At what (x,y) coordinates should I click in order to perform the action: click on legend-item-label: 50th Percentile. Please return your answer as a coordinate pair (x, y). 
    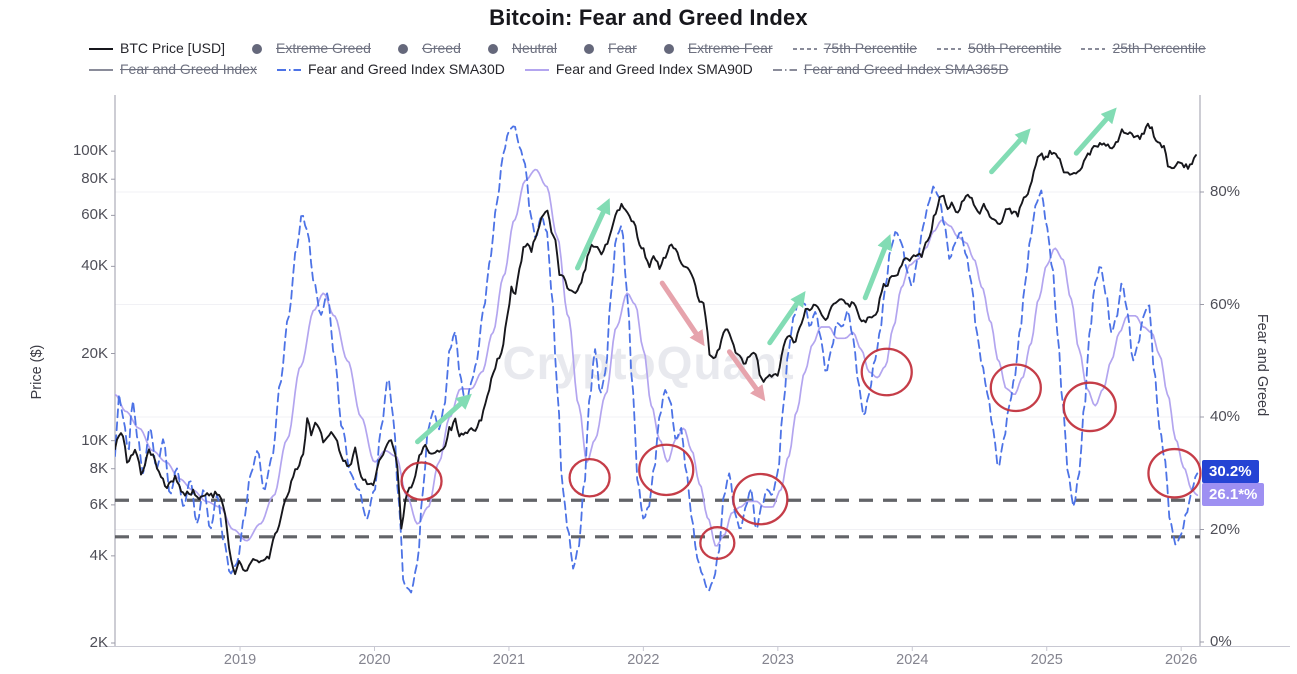
    Looking at the image, I should click on (1015, 48).